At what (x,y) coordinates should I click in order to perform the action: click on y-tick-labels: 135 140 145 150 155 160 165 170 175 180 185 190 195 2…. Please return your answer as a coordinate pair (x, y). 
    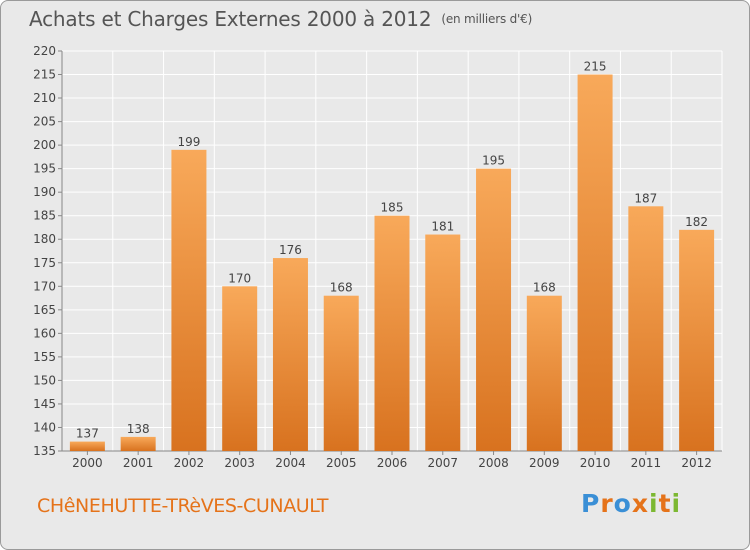
    Looking at the image, I should click on (44, 251).